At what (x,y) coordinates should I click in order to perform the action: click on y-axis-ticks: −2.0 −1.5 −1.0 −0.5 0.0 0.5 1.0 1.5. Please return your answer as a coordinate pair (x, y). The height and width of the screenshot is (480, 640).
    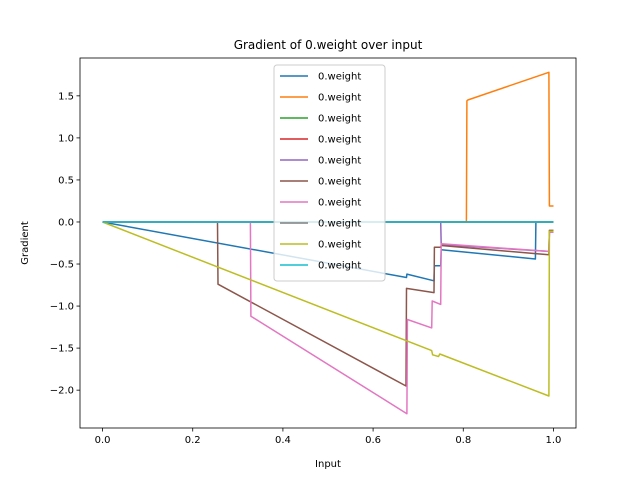
    Looking at the image, I should click on (65, 244).